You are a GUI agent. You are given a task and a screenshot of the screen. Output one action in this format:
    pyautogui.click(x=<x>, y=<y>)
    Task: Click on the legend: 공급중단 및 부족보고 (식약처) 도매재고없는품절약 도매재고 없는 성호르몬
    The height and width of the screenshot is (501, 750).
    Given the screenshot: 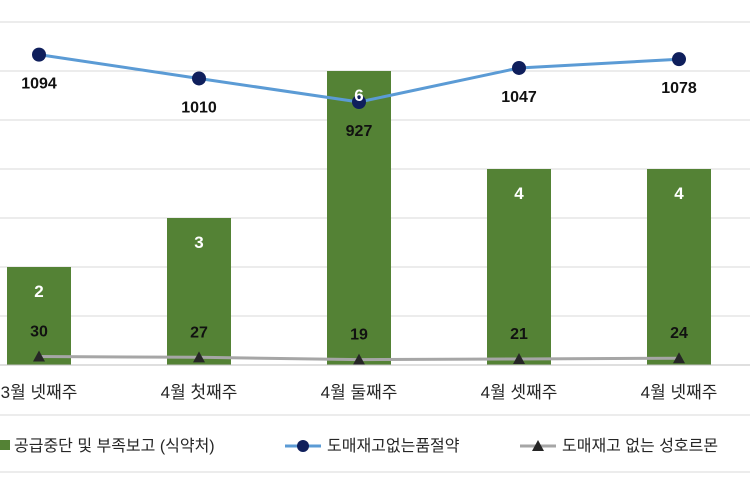 What is the action you would take?
    pyautogui.click(x=359, y=446)
    